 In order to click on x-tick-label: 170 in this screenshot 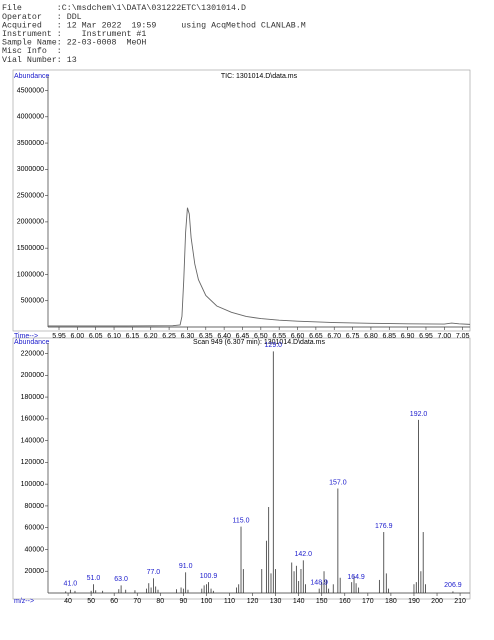, I will do `click(368, 601)`.